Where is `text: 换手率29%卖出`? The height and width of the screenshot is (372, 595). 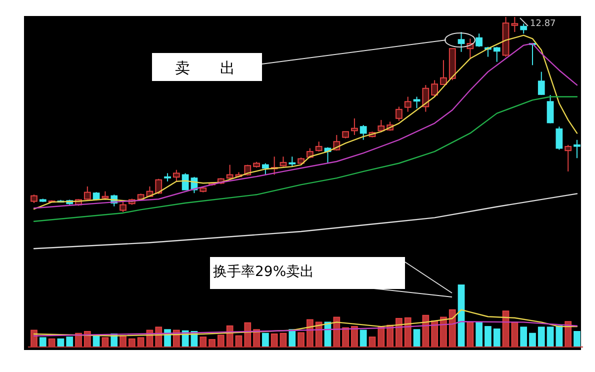
text: 换手率29%卖出 is located at coordinates (263, 272).